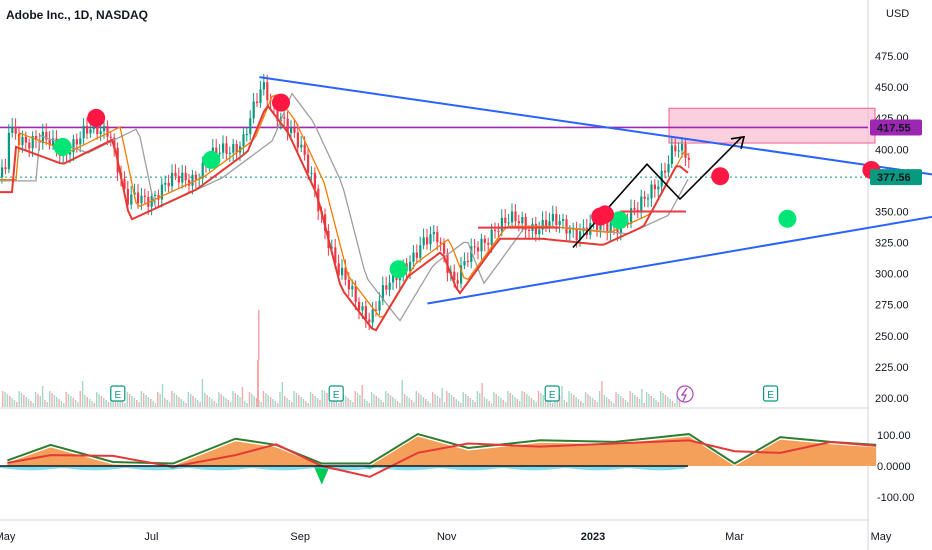 The width and height of the screenshot is (932, 550). I want to click on price-tag-label: 417.55, so click(894, 128).